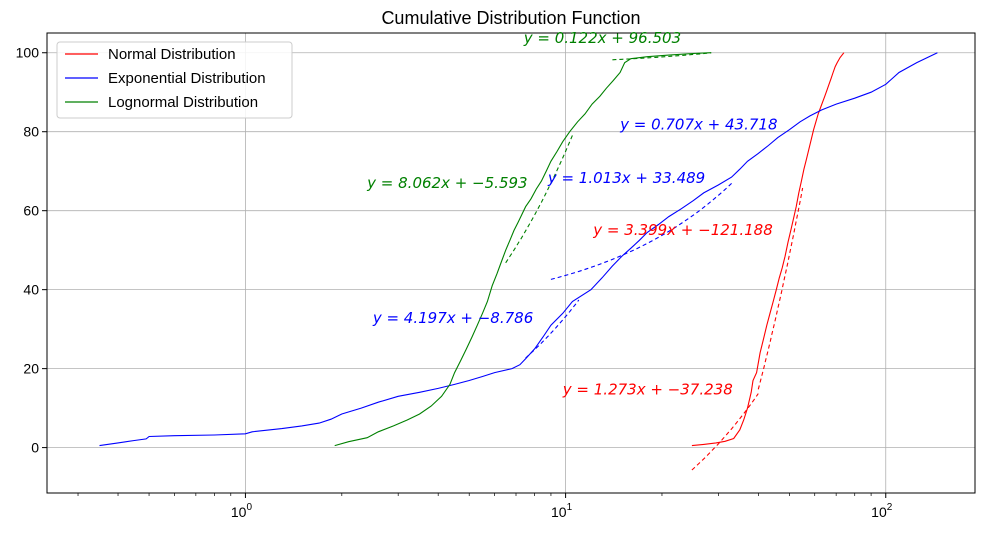 This screenshot has height=536, width=984. Describe the element at coordinates (562, 511) in the screenshot. I see `x-tick-label: 10¹` at that location.